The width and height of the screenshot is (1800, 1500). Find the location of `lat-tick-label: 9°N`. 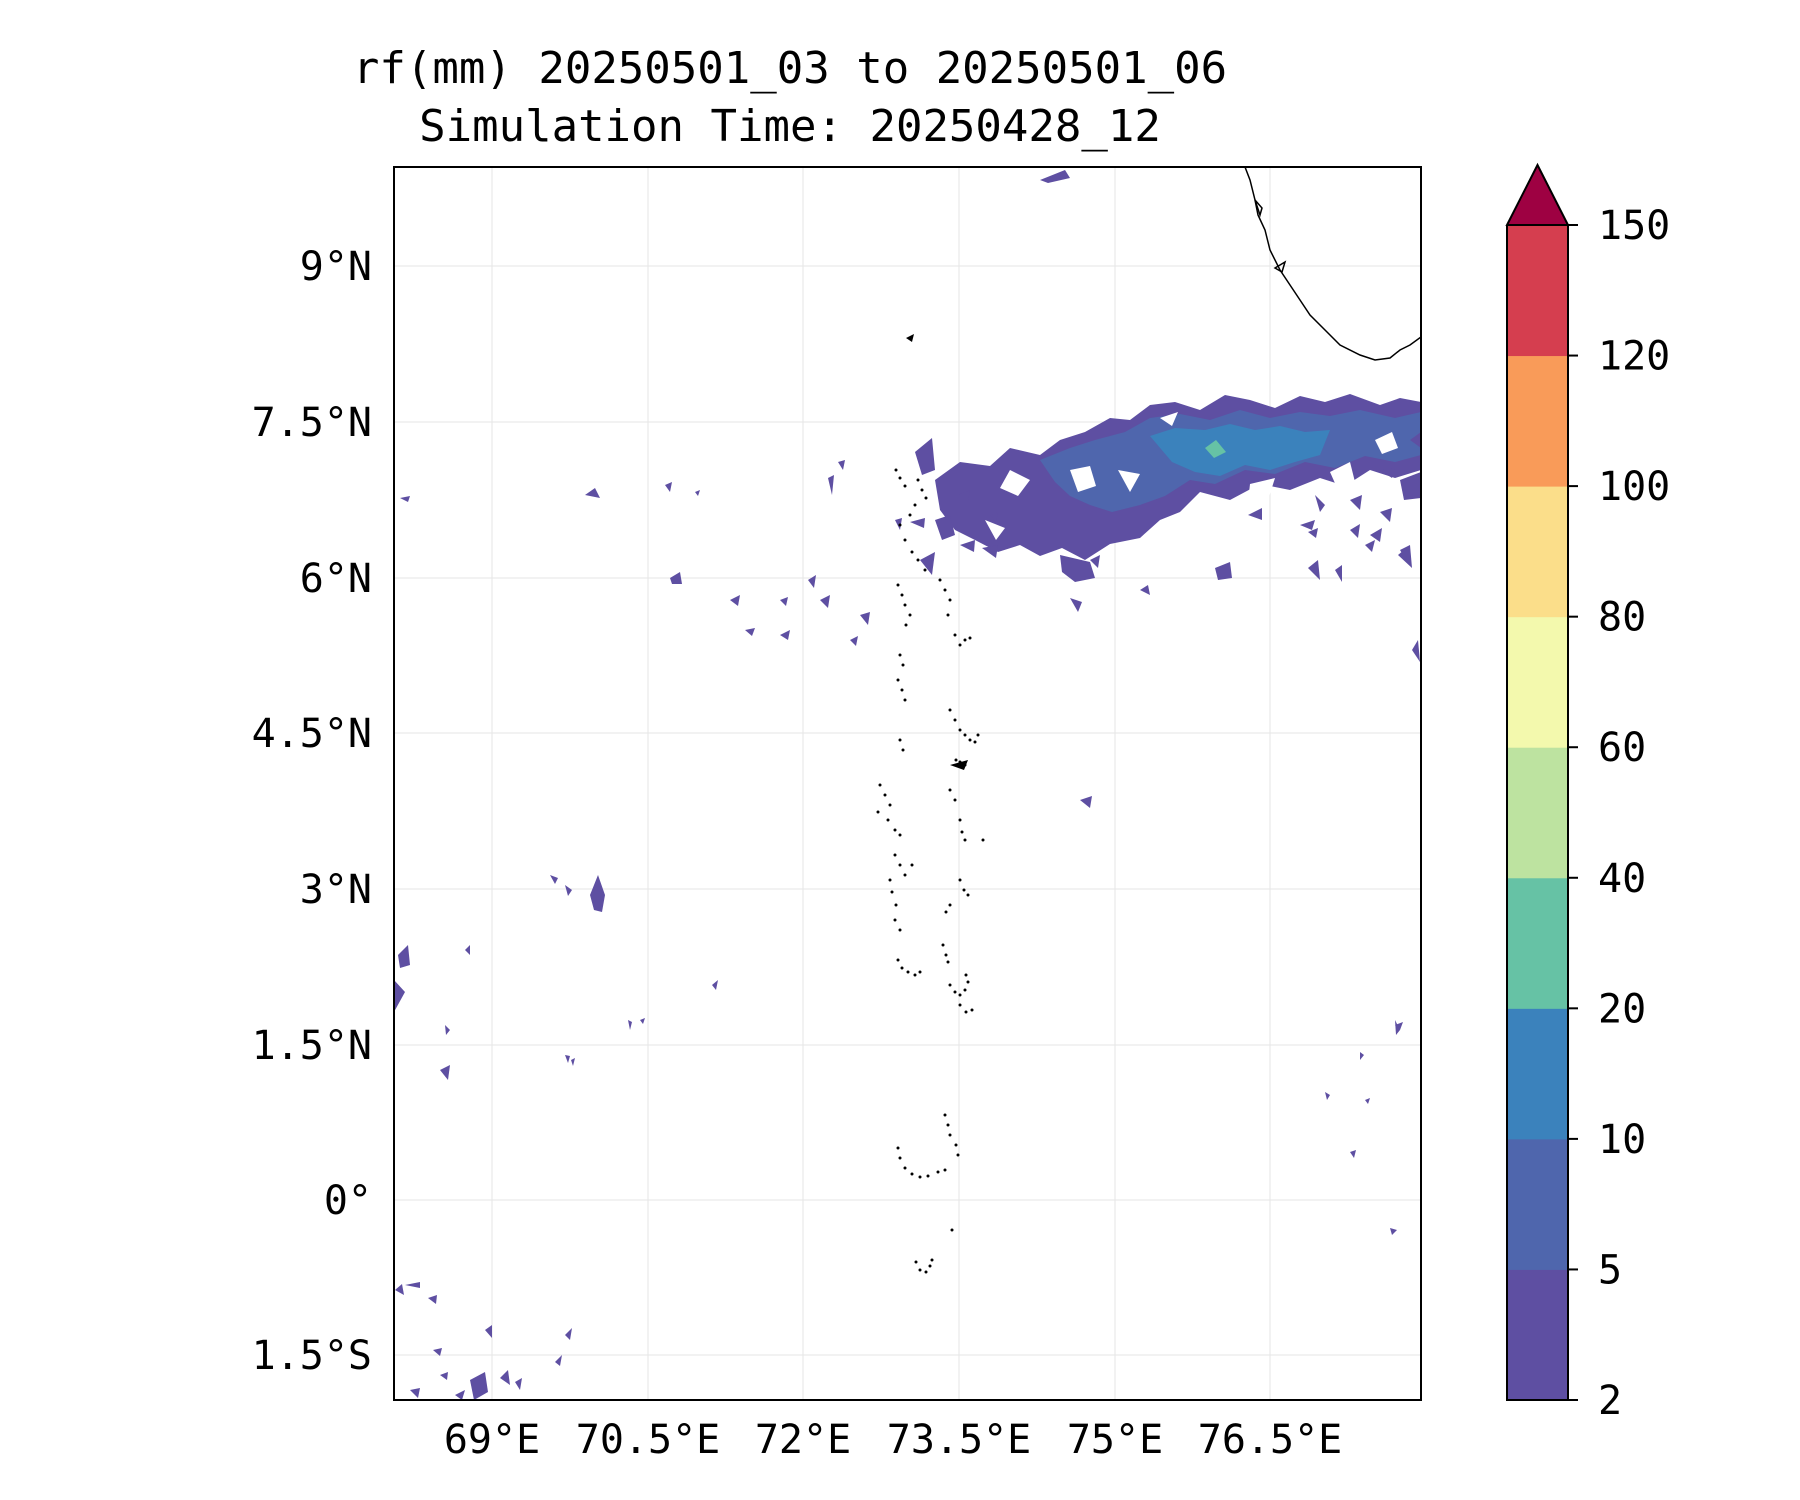

lat-tick-label: 9°N is located at coordinates (336, 267).